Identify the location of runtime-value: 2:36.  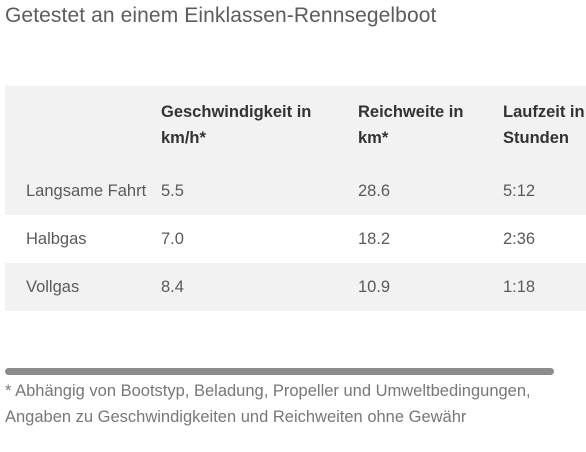
(544, 239).